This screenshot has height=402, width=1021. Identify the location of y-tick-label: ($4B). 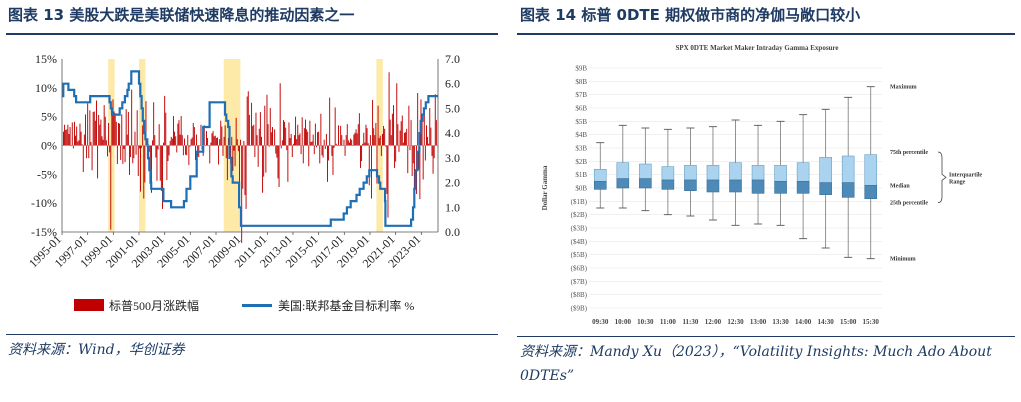
(579, 242).